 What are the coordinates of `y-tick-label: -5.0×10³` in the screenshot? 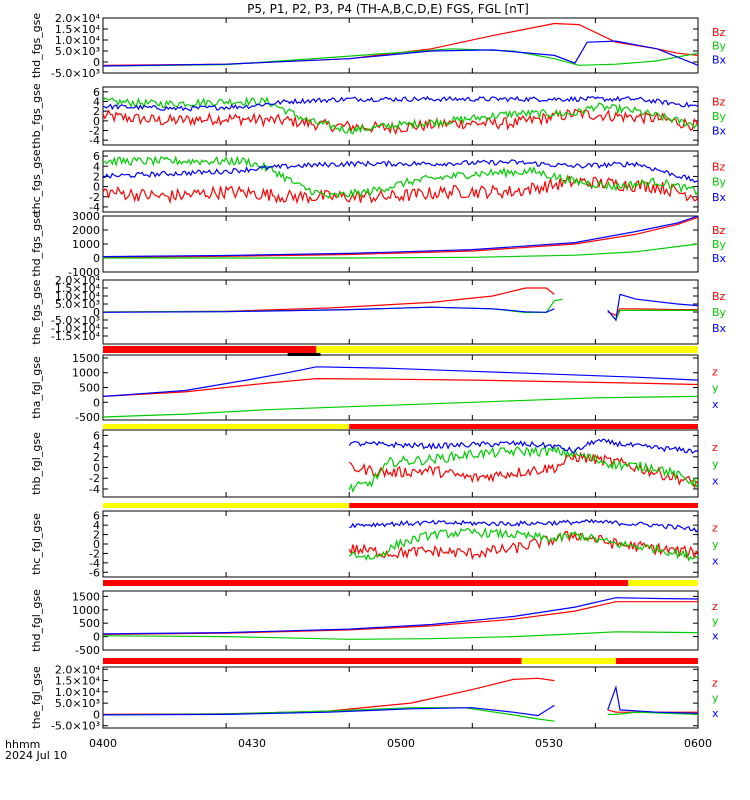 It's located at (75, 320).